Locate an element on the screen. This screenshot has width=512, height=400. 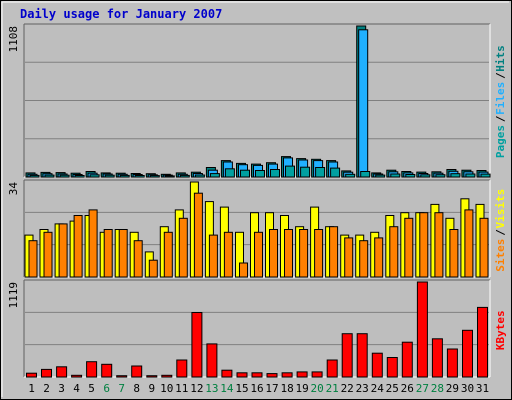
x-tick-label: 1 is located at coordinates (31, 388).